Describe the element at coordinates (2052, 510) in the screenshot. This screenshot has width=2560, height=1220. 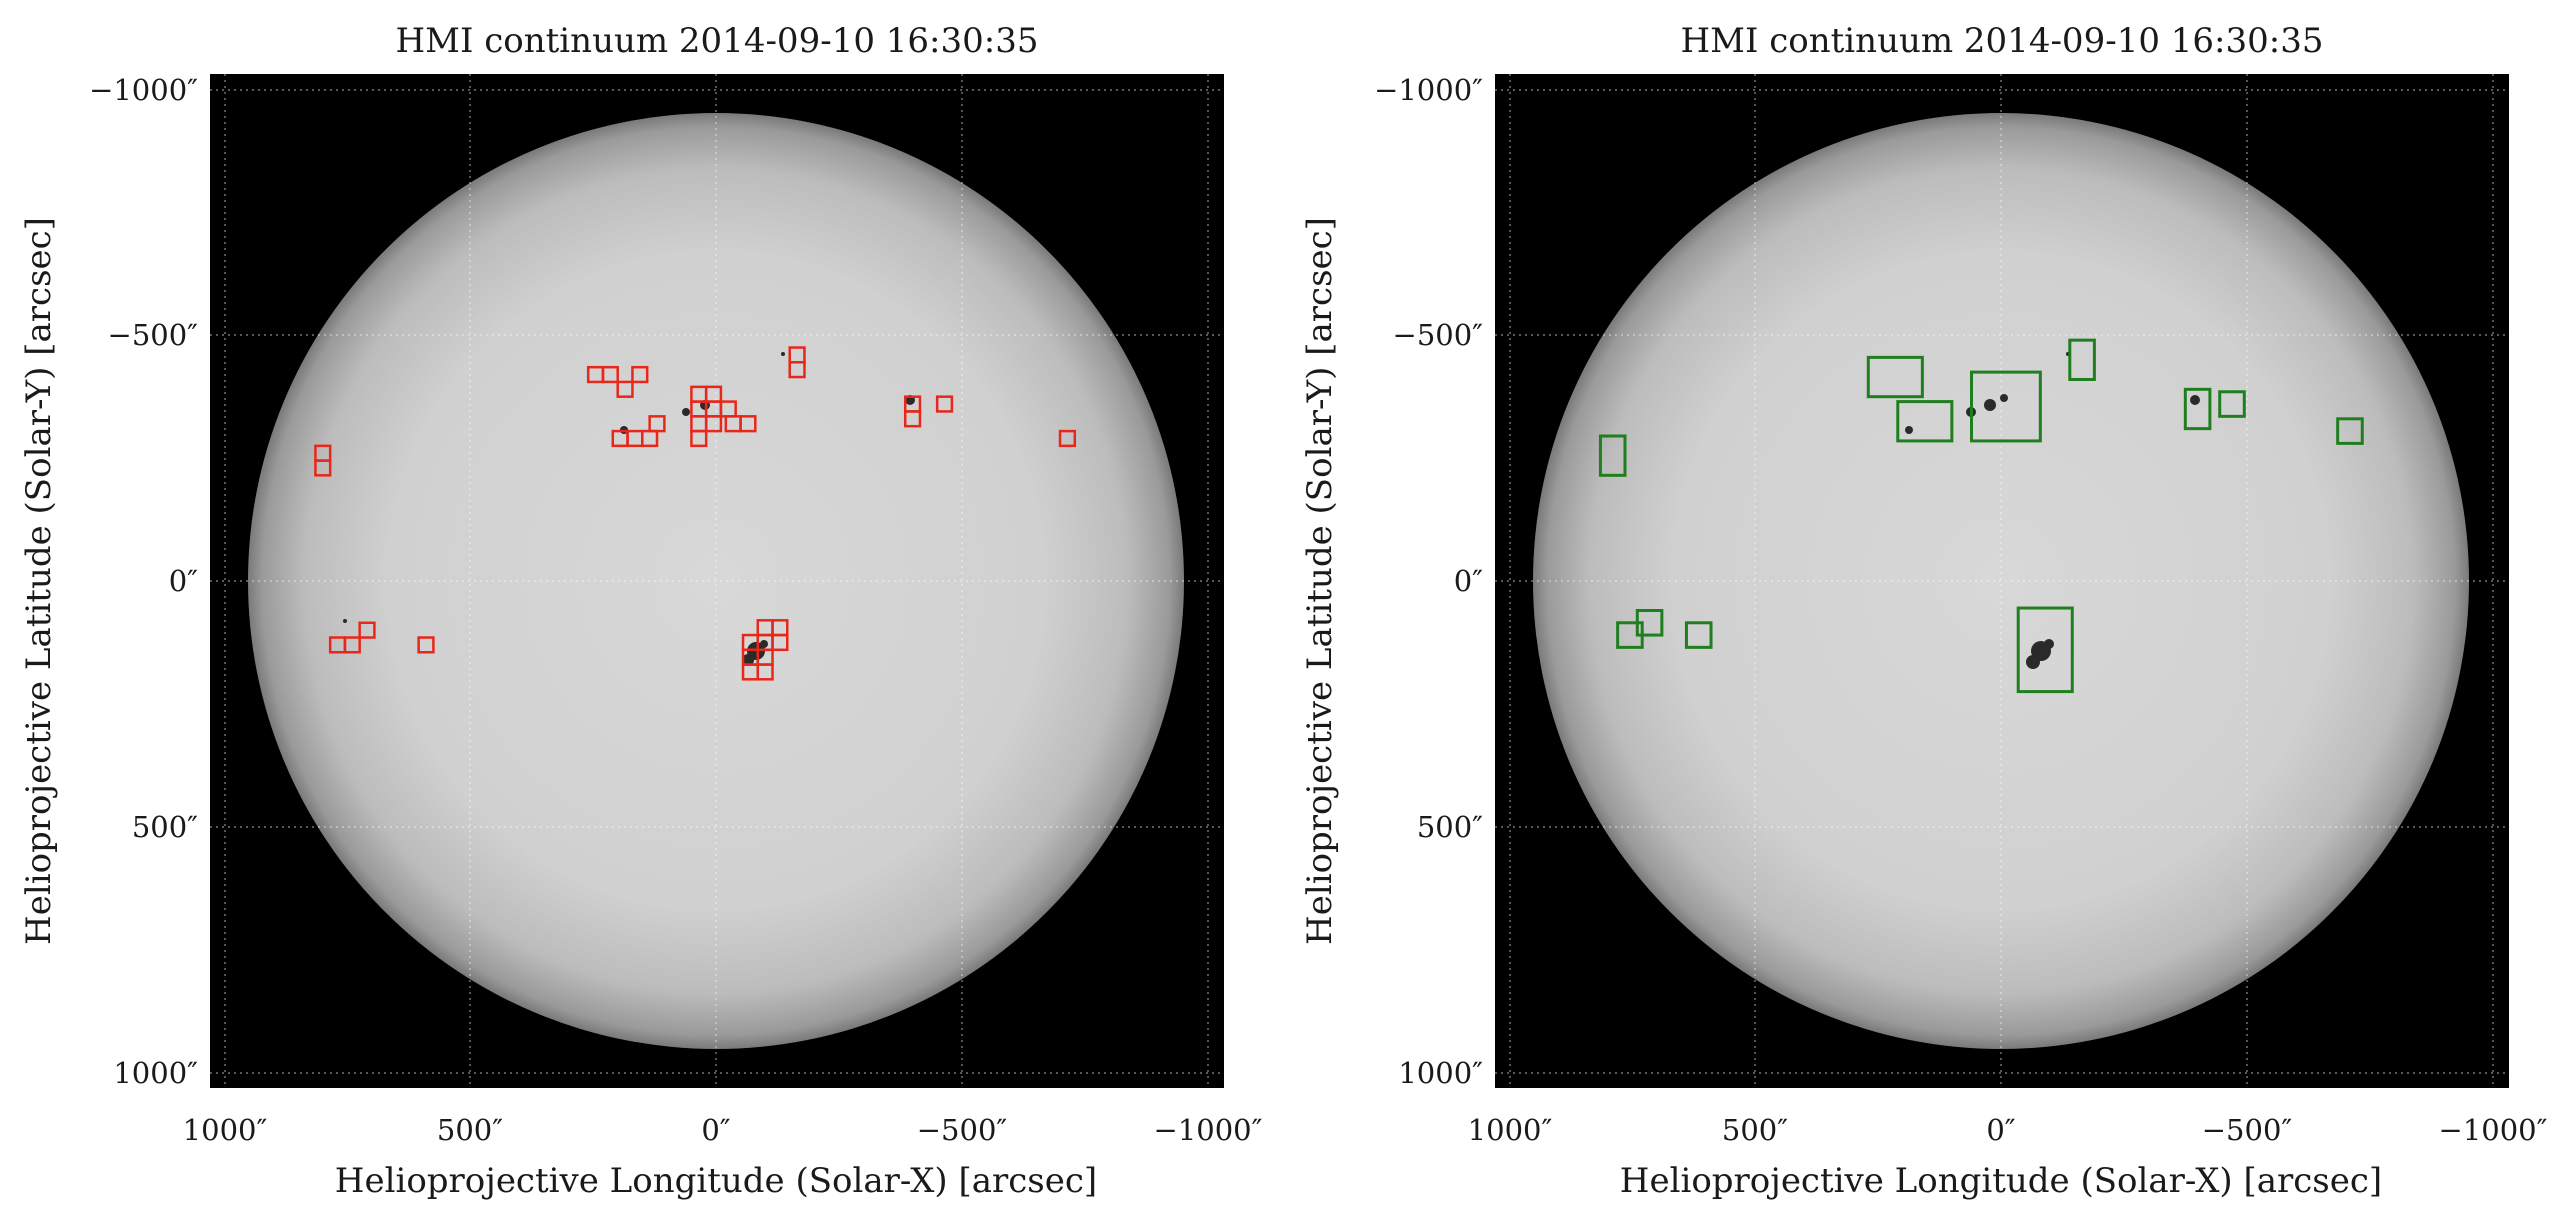
I see `sunspots` at that location.